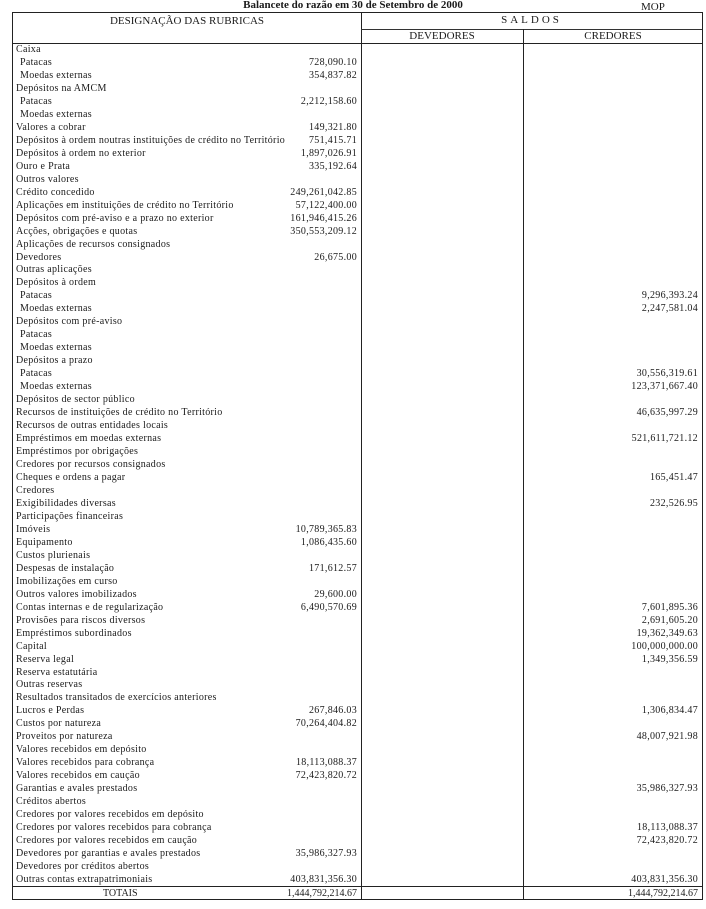 The width and height of the screenshot is (706, 909). What do you see at coordinates (667, 789) in the screenshot?
I see `row-credit: 35,986,327.93` at bounding box center [667, 789].